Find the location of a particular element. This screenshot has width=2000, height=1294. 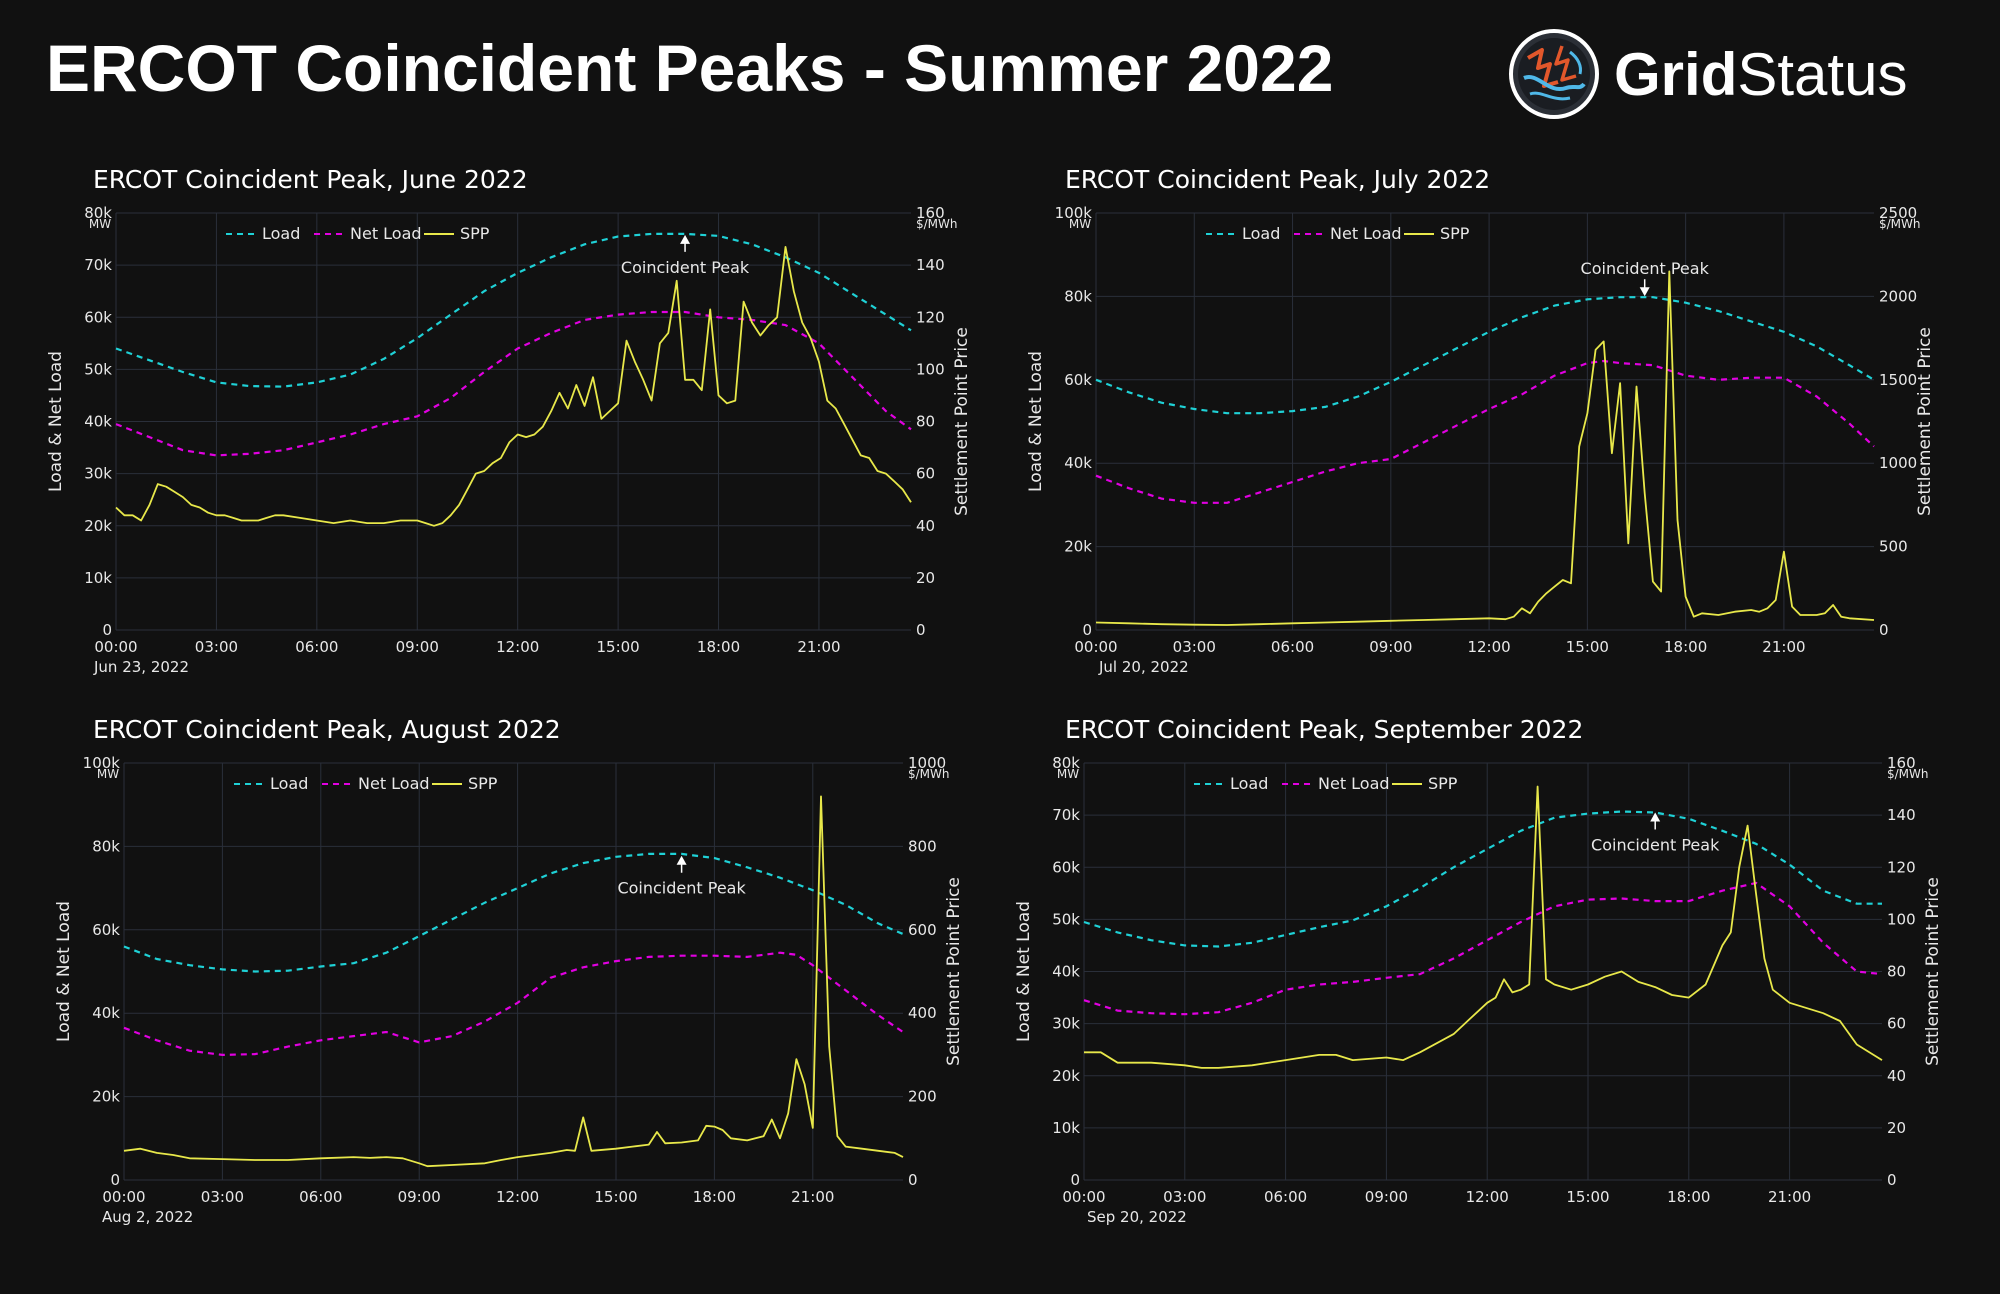

right-tick-label: 40 is located at coordinates (1896, 1076).